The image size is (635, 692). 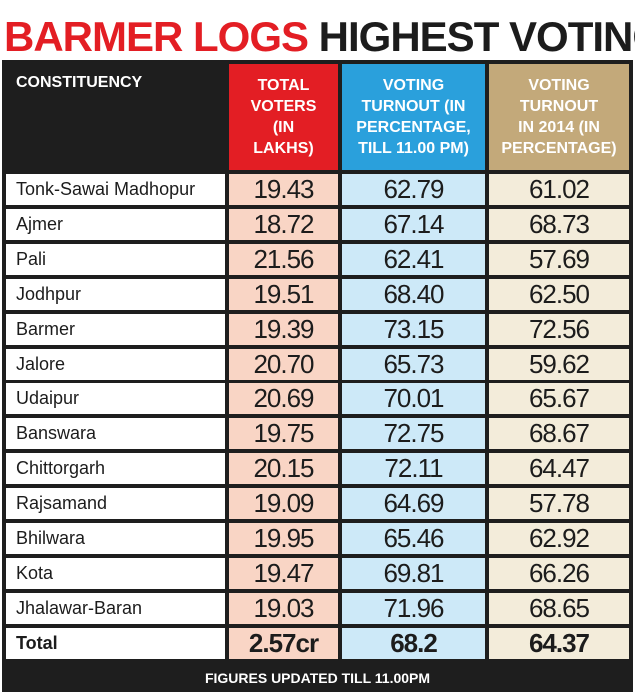 I want to click on constituency-name: Chittorgarh, so click(x=115, y=469).